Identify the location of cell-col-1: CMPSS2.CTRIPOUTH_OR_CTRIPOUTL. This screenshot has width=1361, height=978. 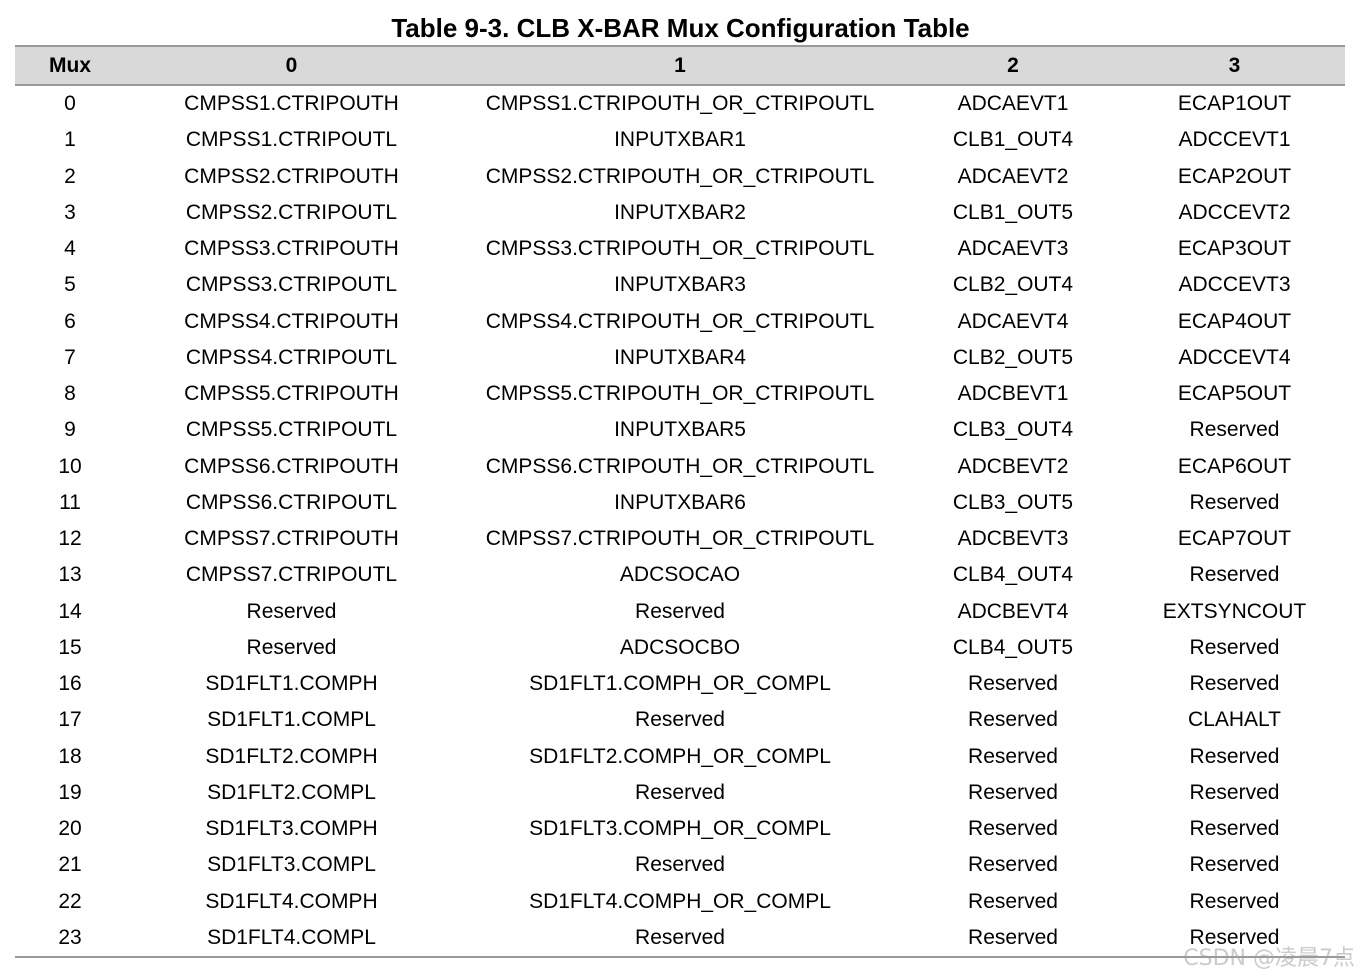
(680, 176).